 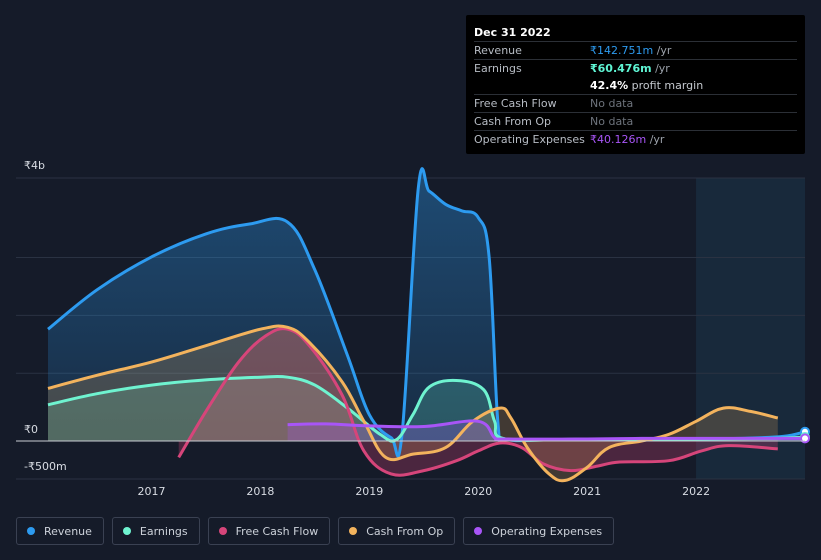 I want to click on x-axis-ticks: 2017 2018 2019 2020 2021 2022, so click(x=423, y=491).